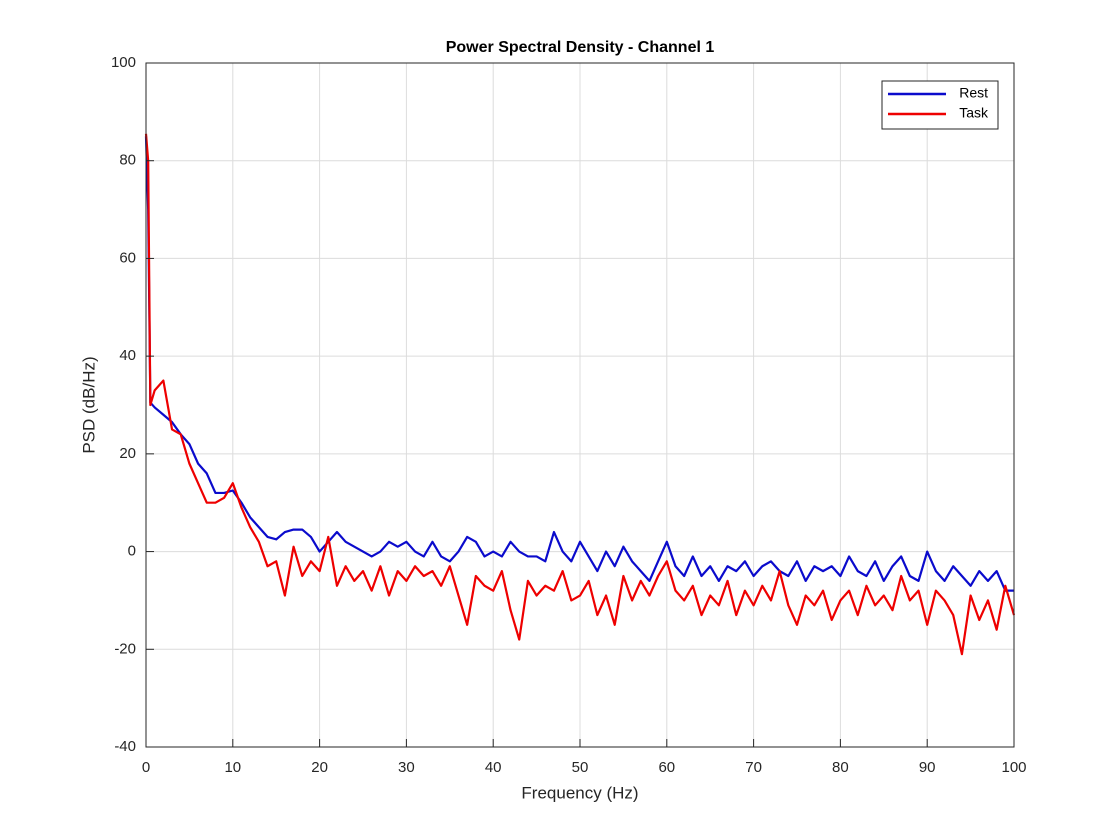 The width and height of the screenshot is (1120, 840). What do you see at coordinates (580, 47) in the screenshot?
I see `chart-title: Power Spectral Density - Channel 1` at bounding box center [580, 47].